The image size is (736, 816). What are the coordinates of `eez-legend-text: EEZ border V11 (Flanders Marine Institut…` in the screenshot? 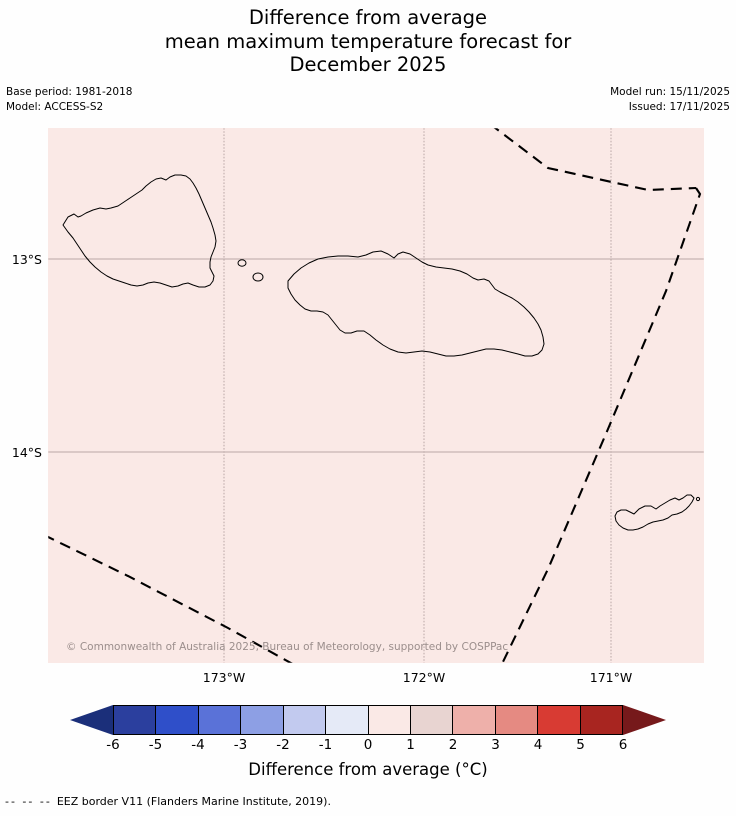 It's located at (193, 801).